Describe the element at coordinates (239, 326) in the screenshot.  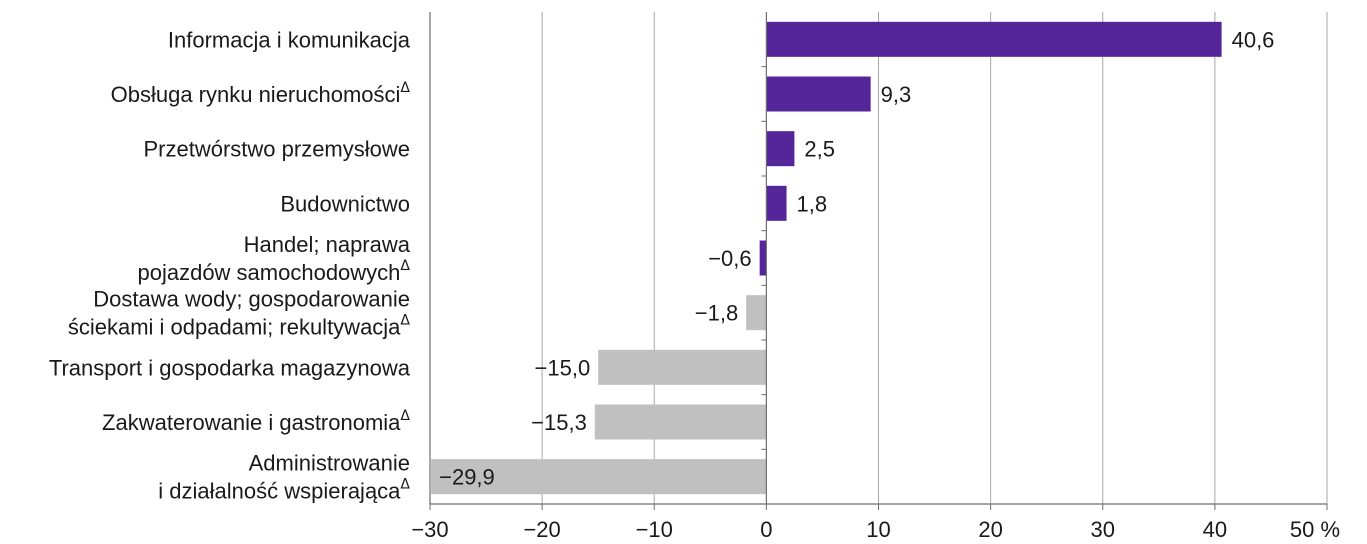
I see `category-label: ściekami i odpadami; rekultywacjaΔ` at that location.